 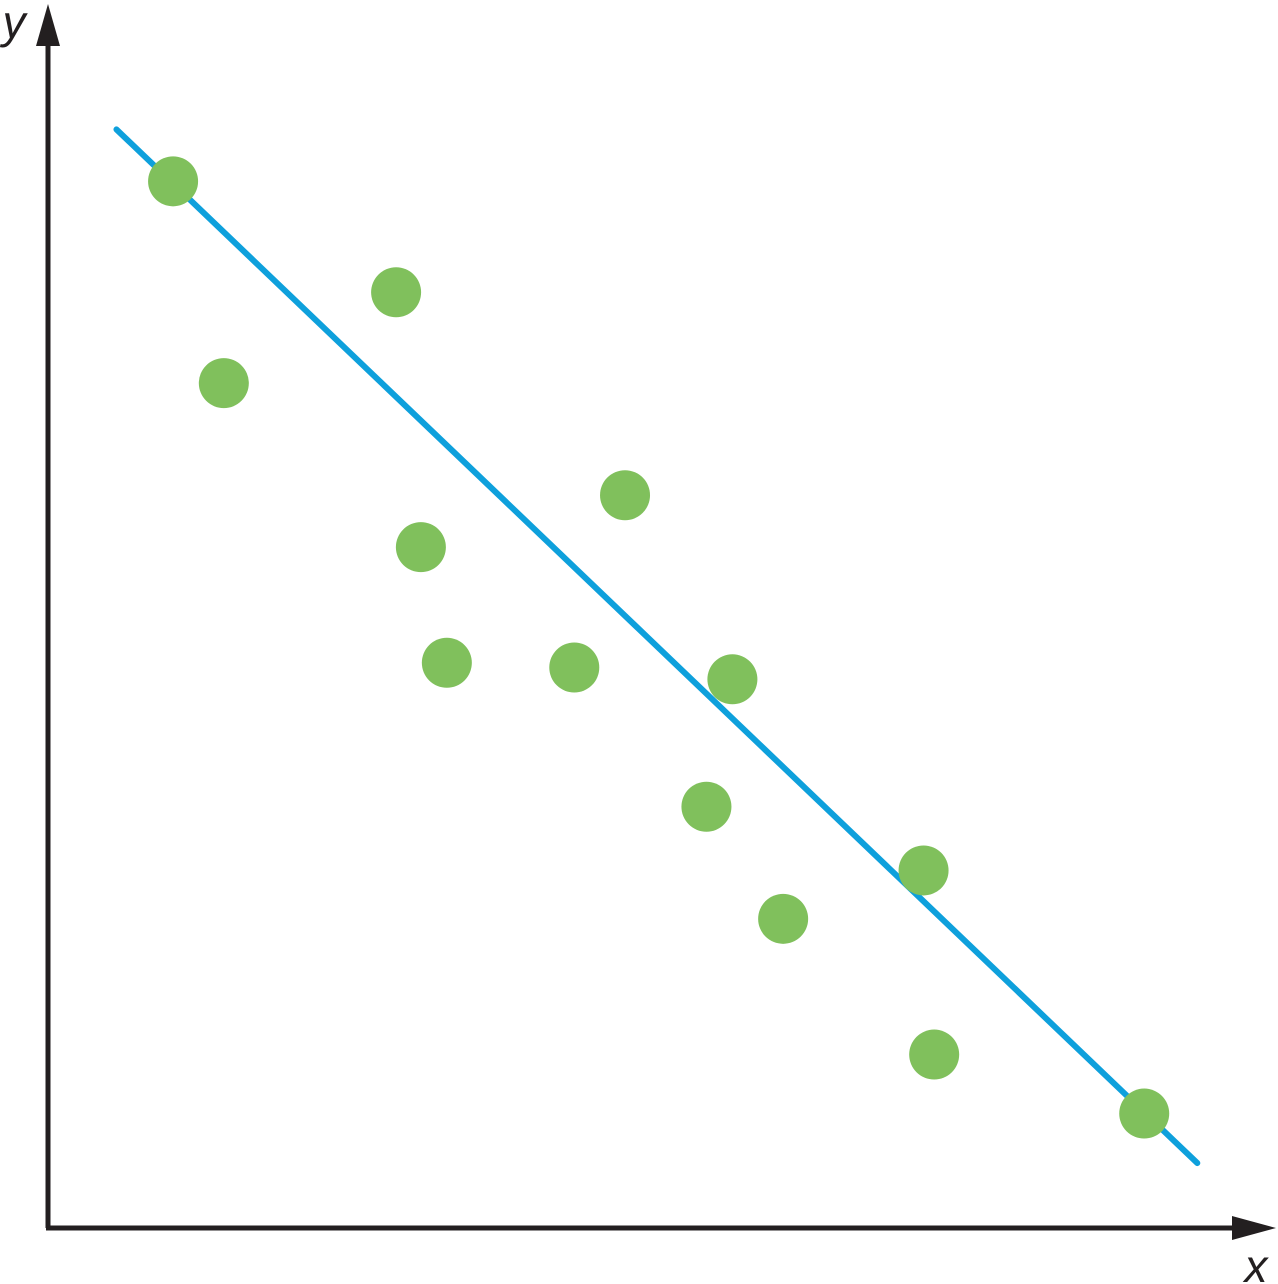 I want to click on y-axis-label: y, so click(x=14, y=24).